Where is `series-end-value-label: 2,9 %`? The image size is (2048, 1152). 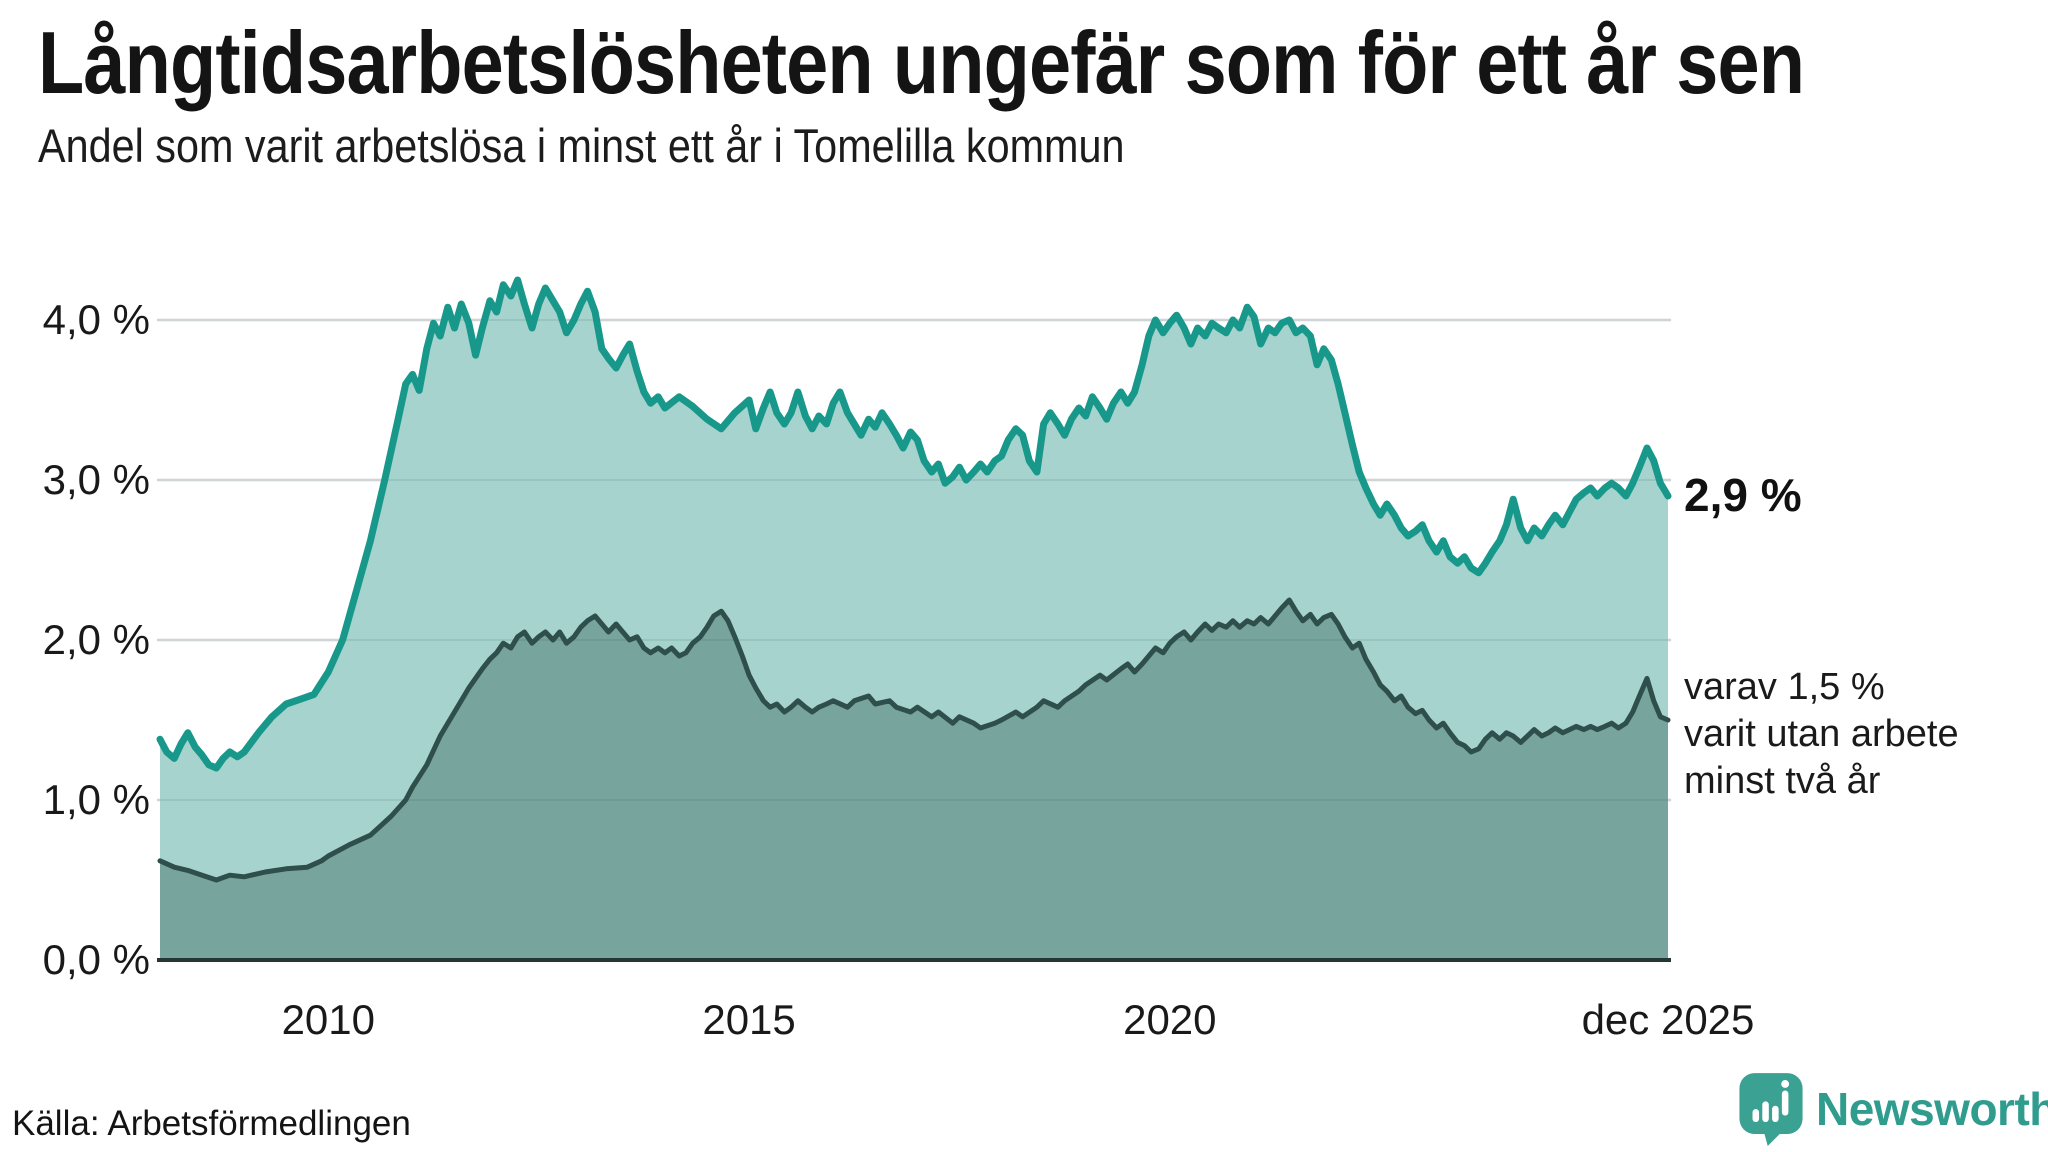
series-end-value-label: 2,9 % is located at coordinates (1743, 495).